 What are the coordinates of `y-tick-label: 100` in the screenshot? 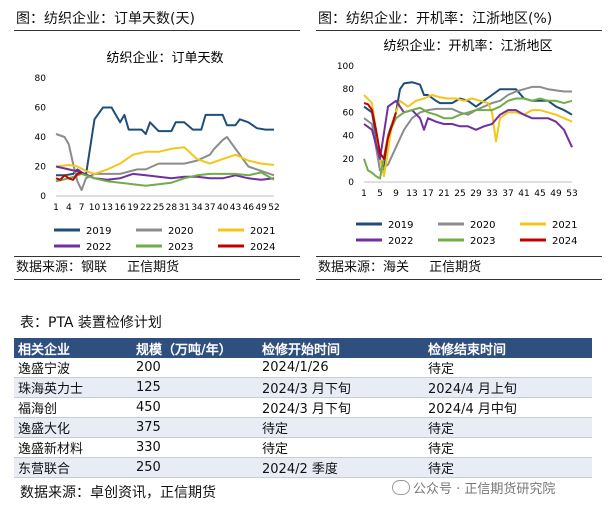 It's located at (345, 67).